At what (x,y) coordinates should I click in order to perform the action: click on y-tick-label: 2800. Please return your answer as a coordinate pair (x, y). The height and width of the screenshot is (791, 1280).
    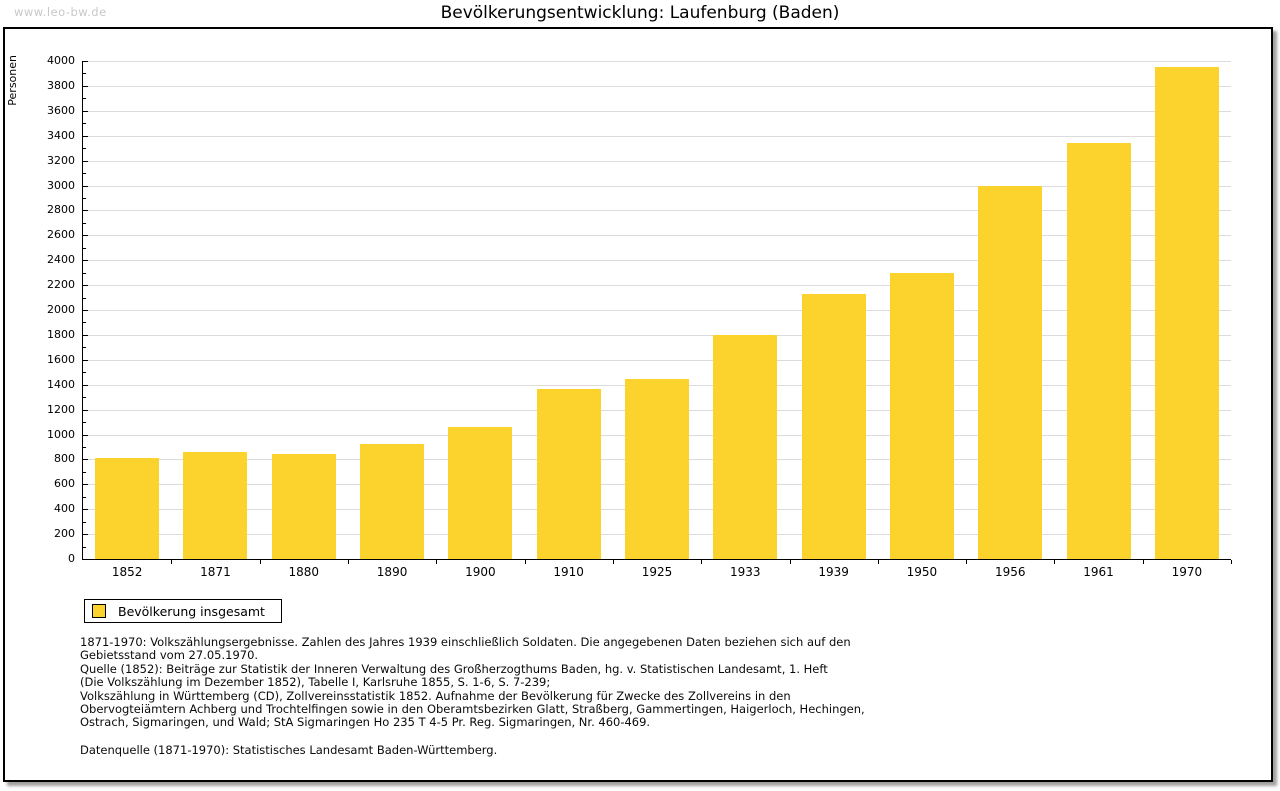
    Looking at the image, I should click on (61, 209).